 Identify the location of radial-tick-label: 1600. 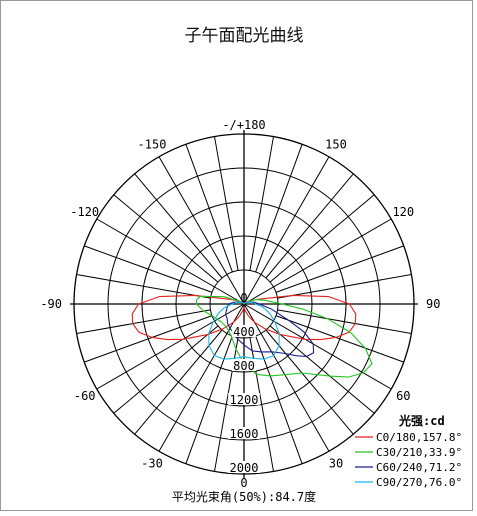
(244, 434).